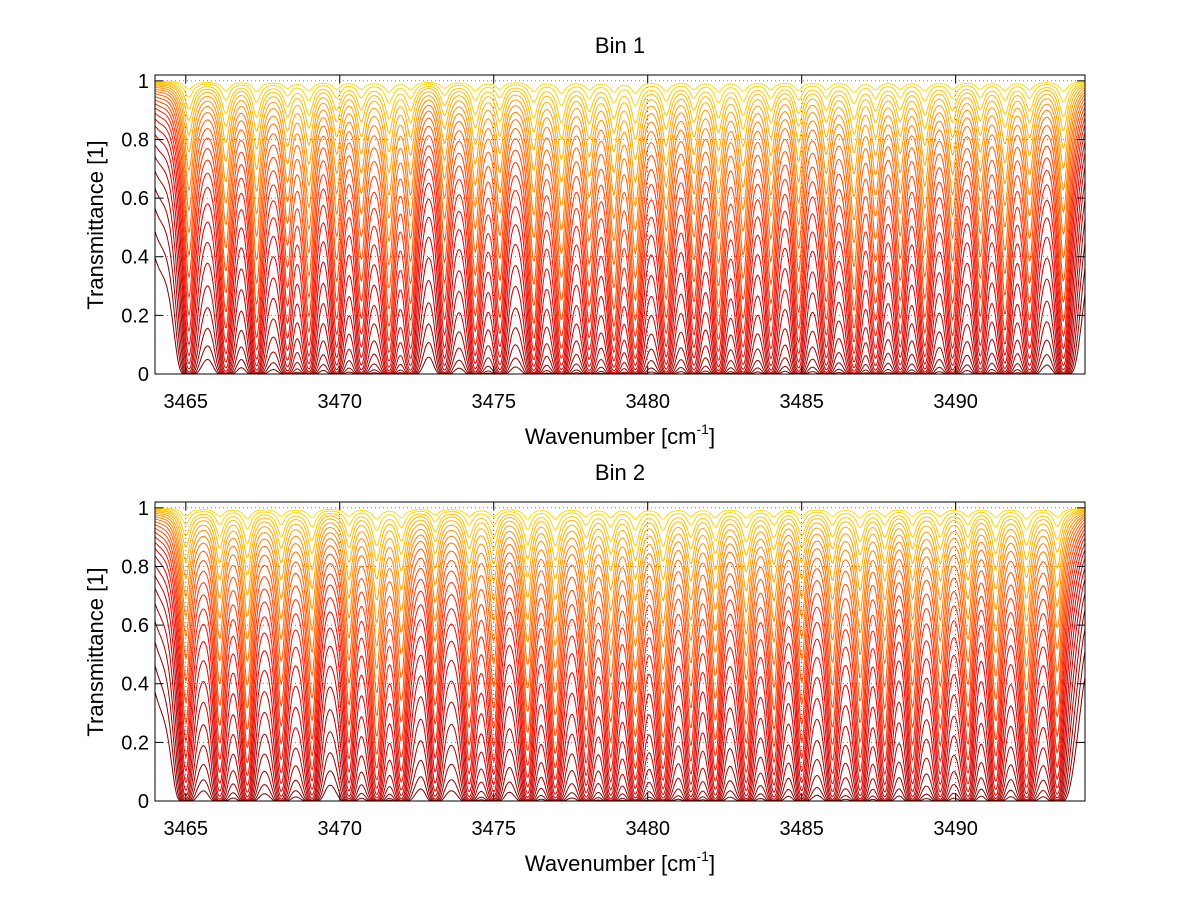 The height and width of the screenshot is (901, 1200). What do you see at coordinates (620, 45) in the screenshot?
I see `chart-title: Bin 1` at bounding box center [620, 45].